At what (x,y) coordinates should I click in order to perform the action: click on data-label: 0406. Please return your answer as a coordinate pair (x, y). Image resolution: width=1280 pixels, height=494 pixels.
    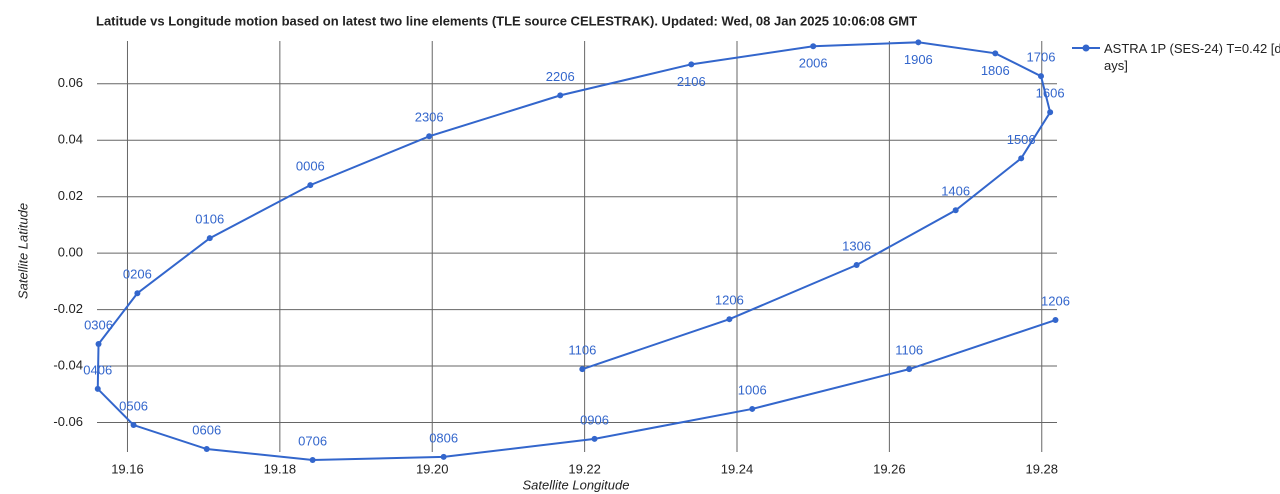
    Looking at the image, I should click on (97, 369).